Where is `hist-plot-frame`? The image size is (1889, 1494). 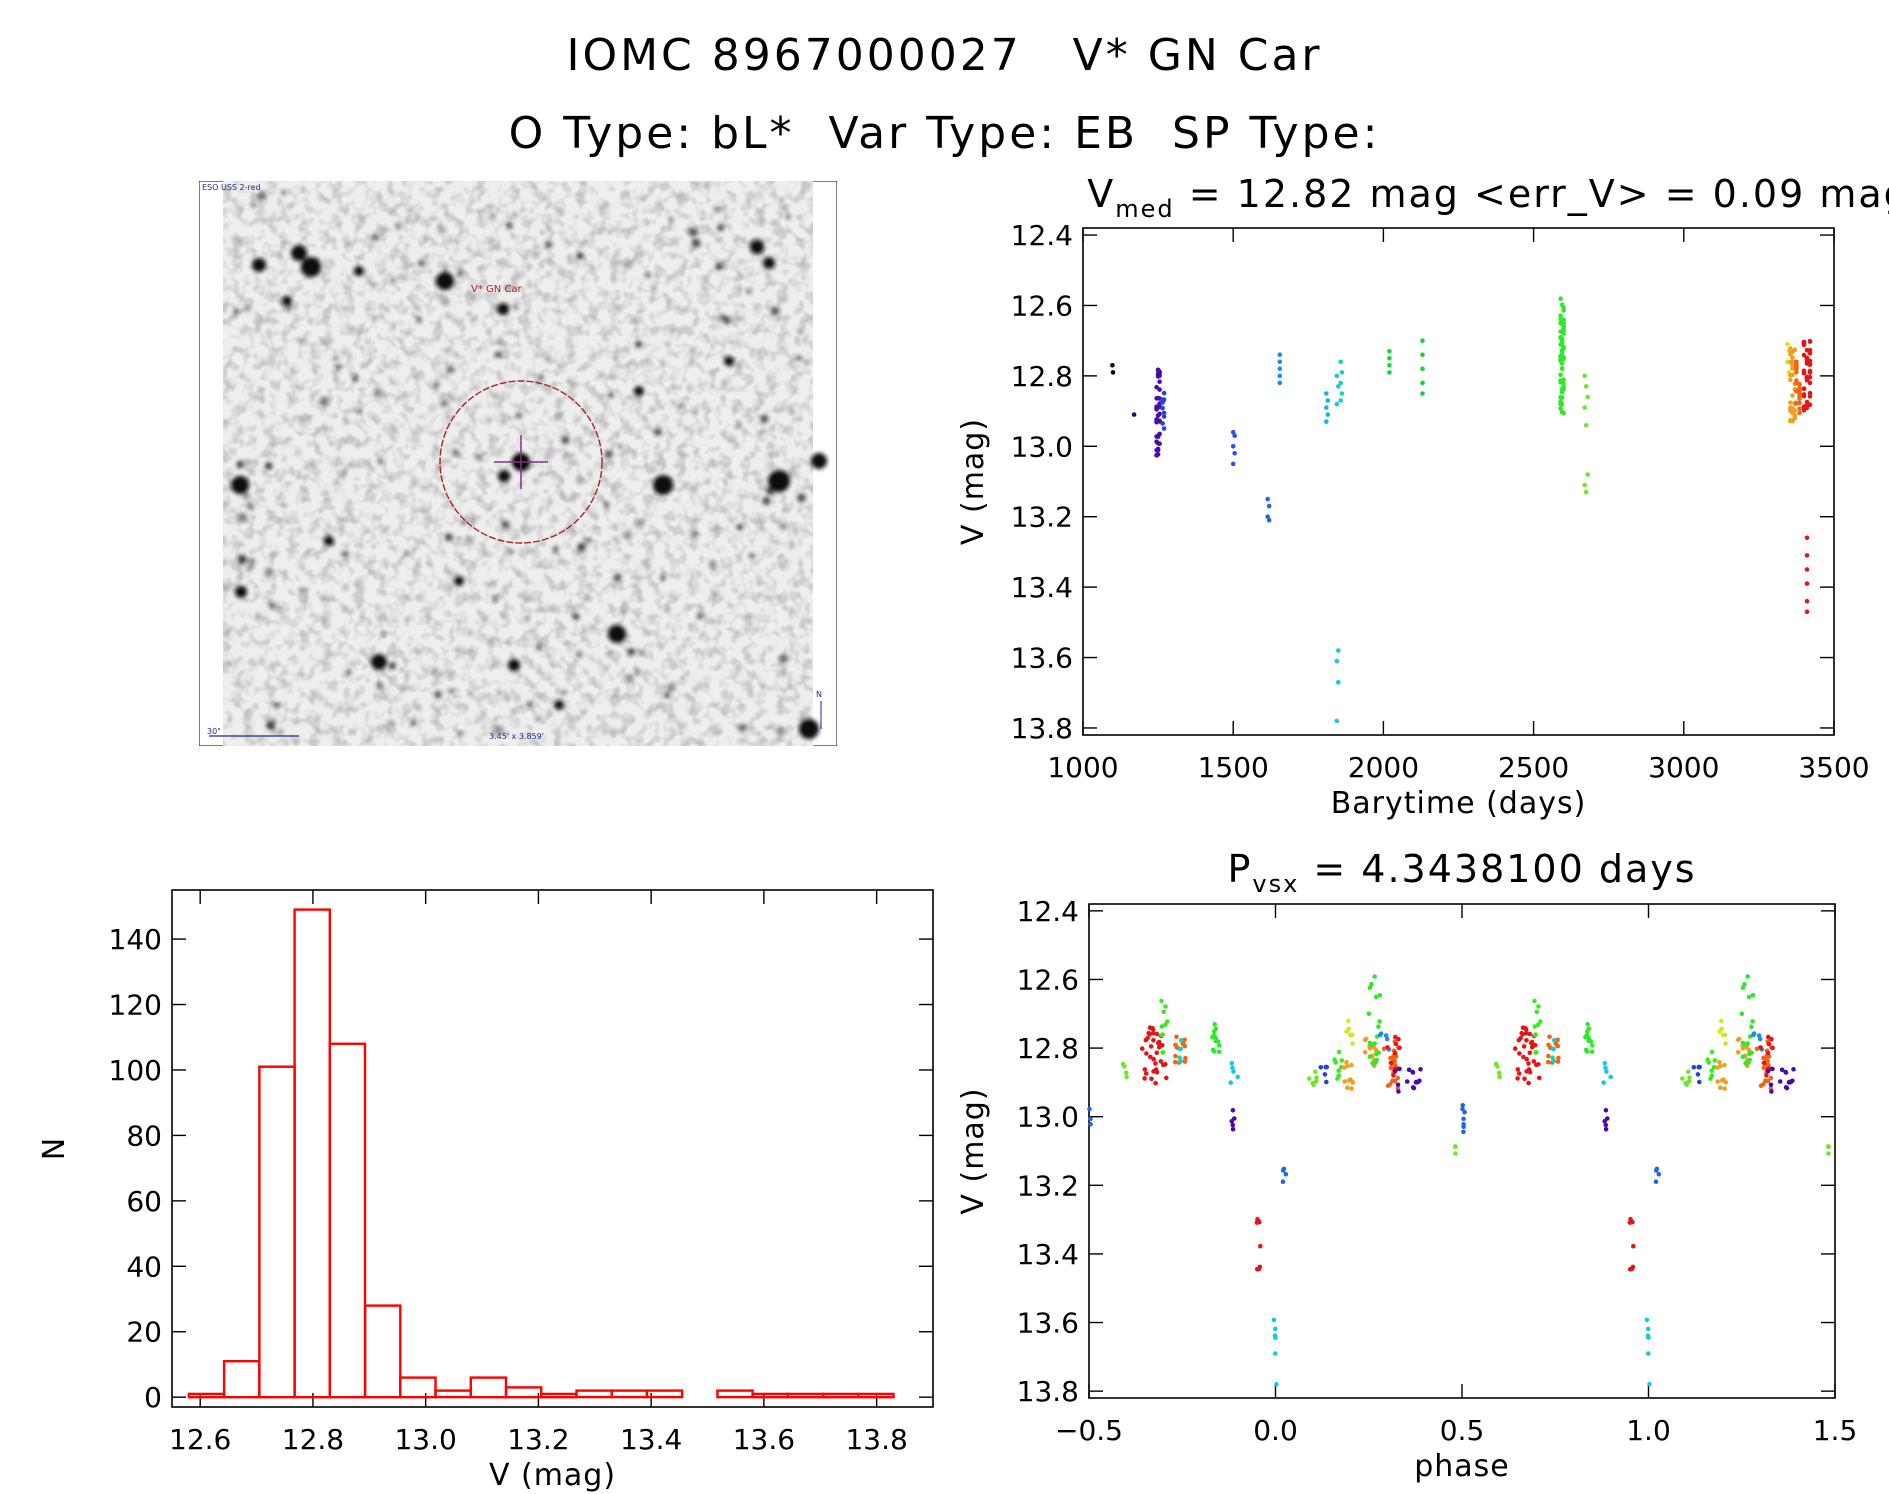
hist-plot-frame is located at coordinates (552, 1148).